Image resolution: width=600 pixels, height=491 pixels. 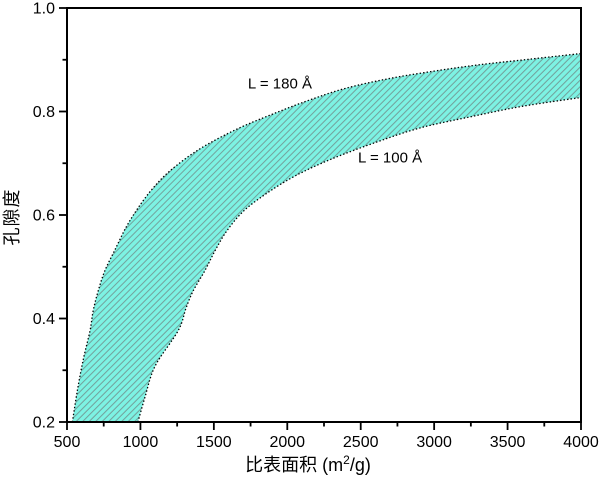 I want to click on y-tick-label: 0.4, so click(x=44, y=319).